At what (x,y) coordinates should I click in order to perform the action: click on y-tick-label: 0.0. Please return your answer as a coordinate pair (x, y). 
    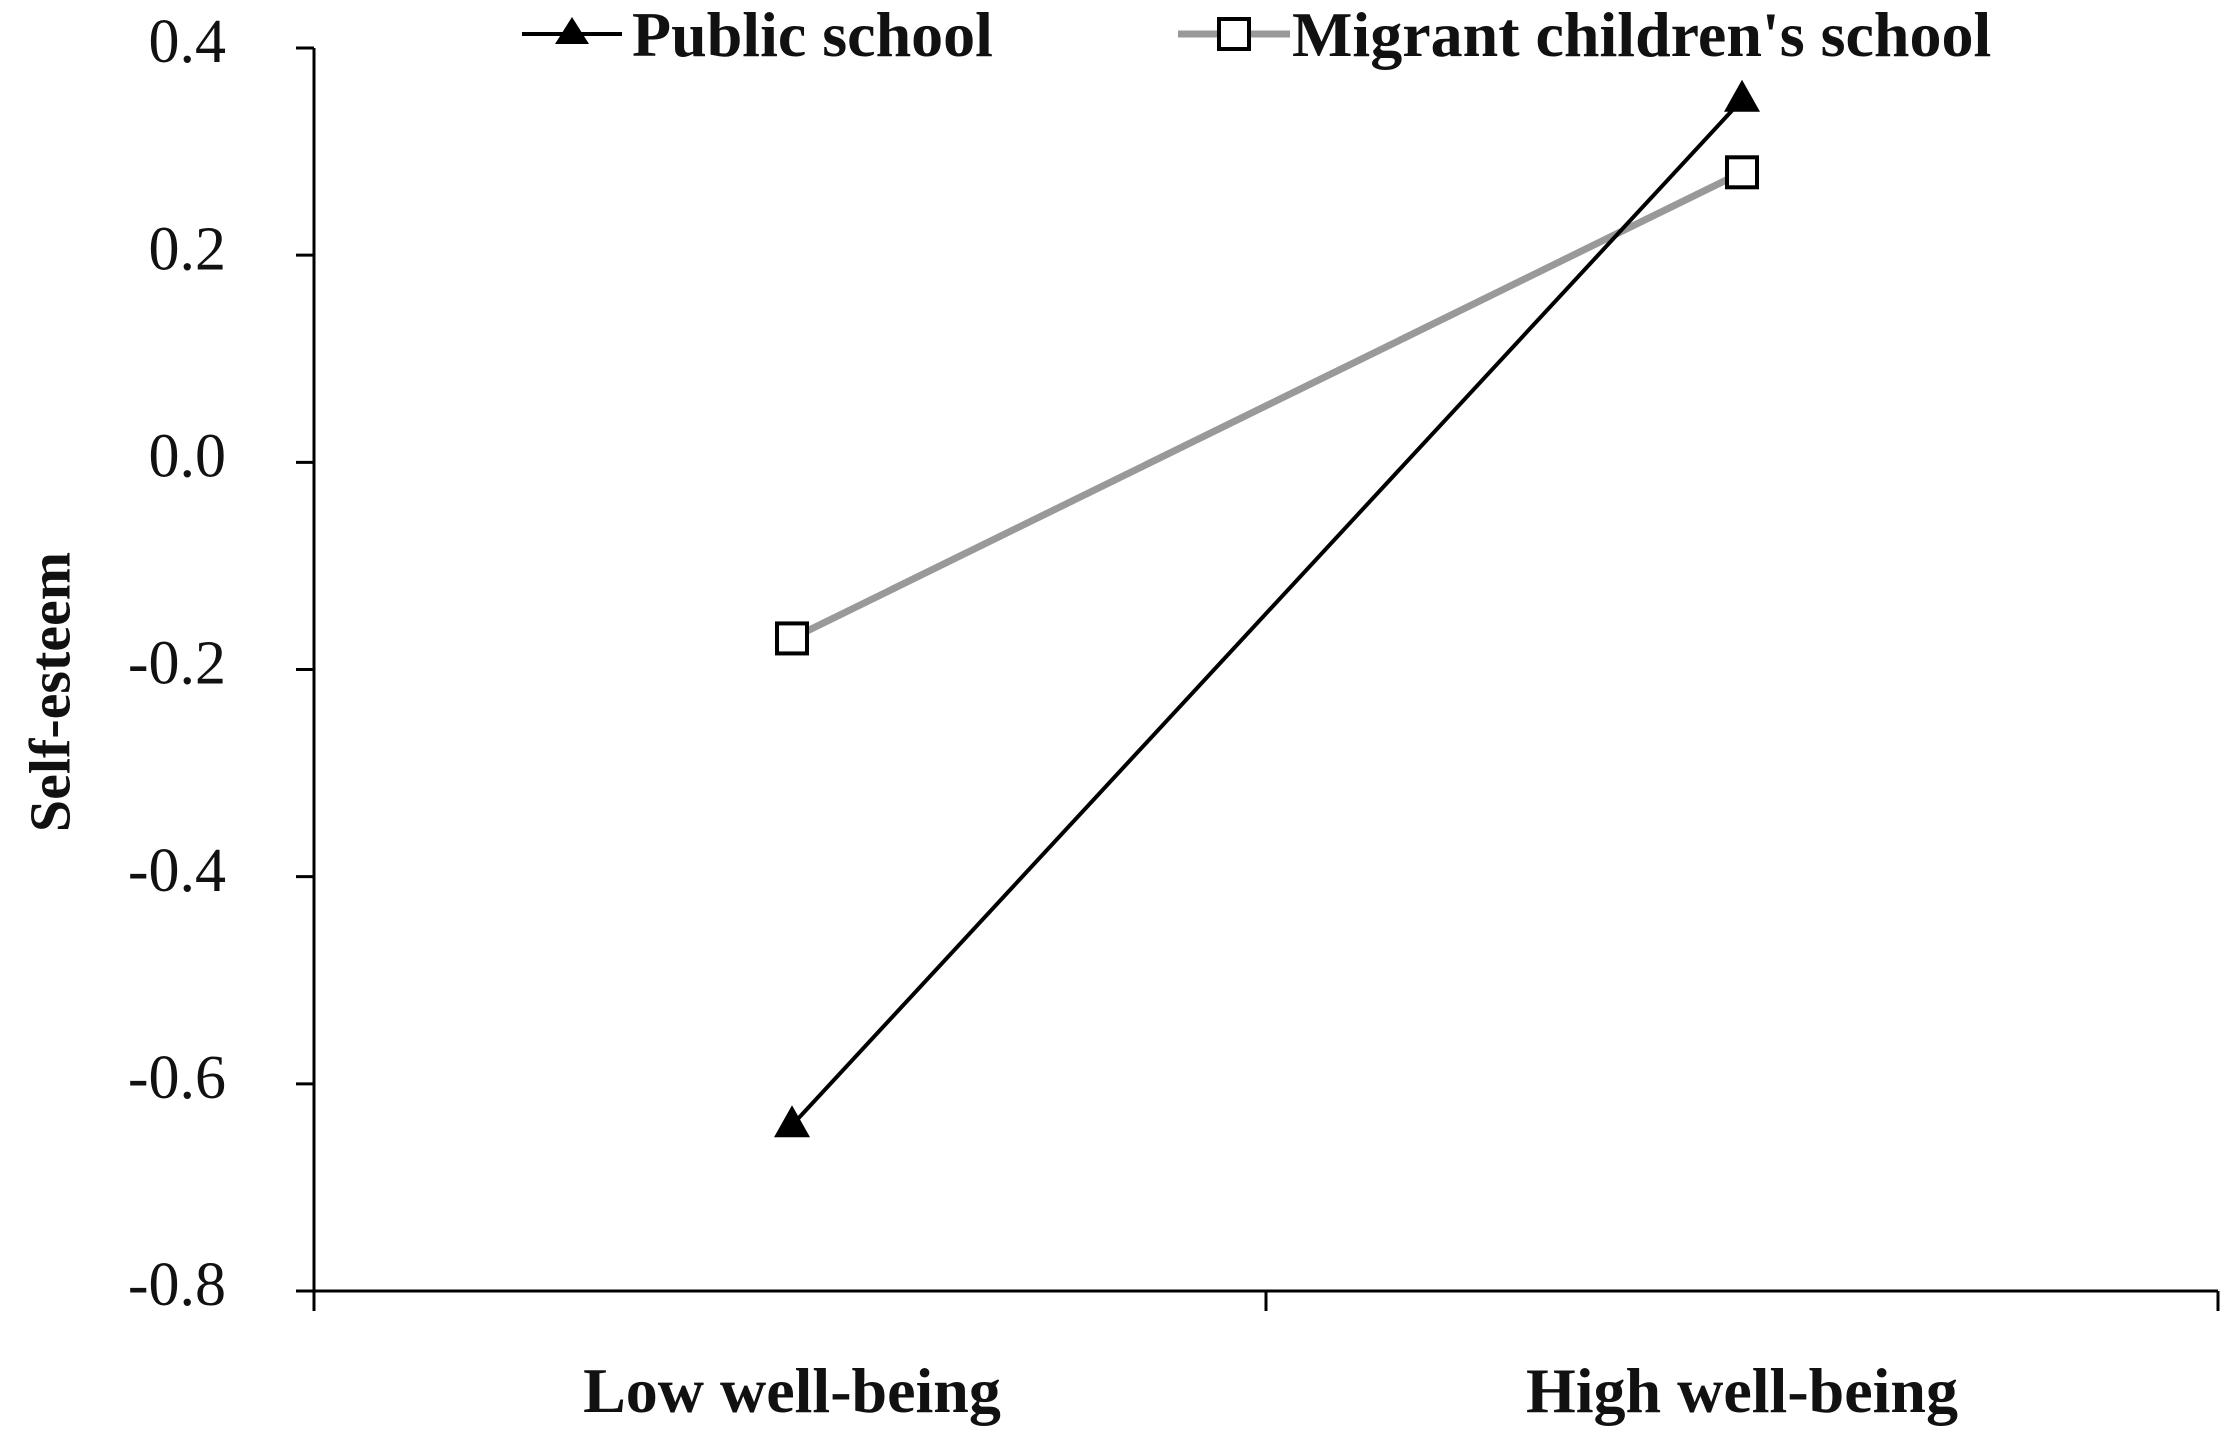
    Looking at the image, I should click on (188, 457).